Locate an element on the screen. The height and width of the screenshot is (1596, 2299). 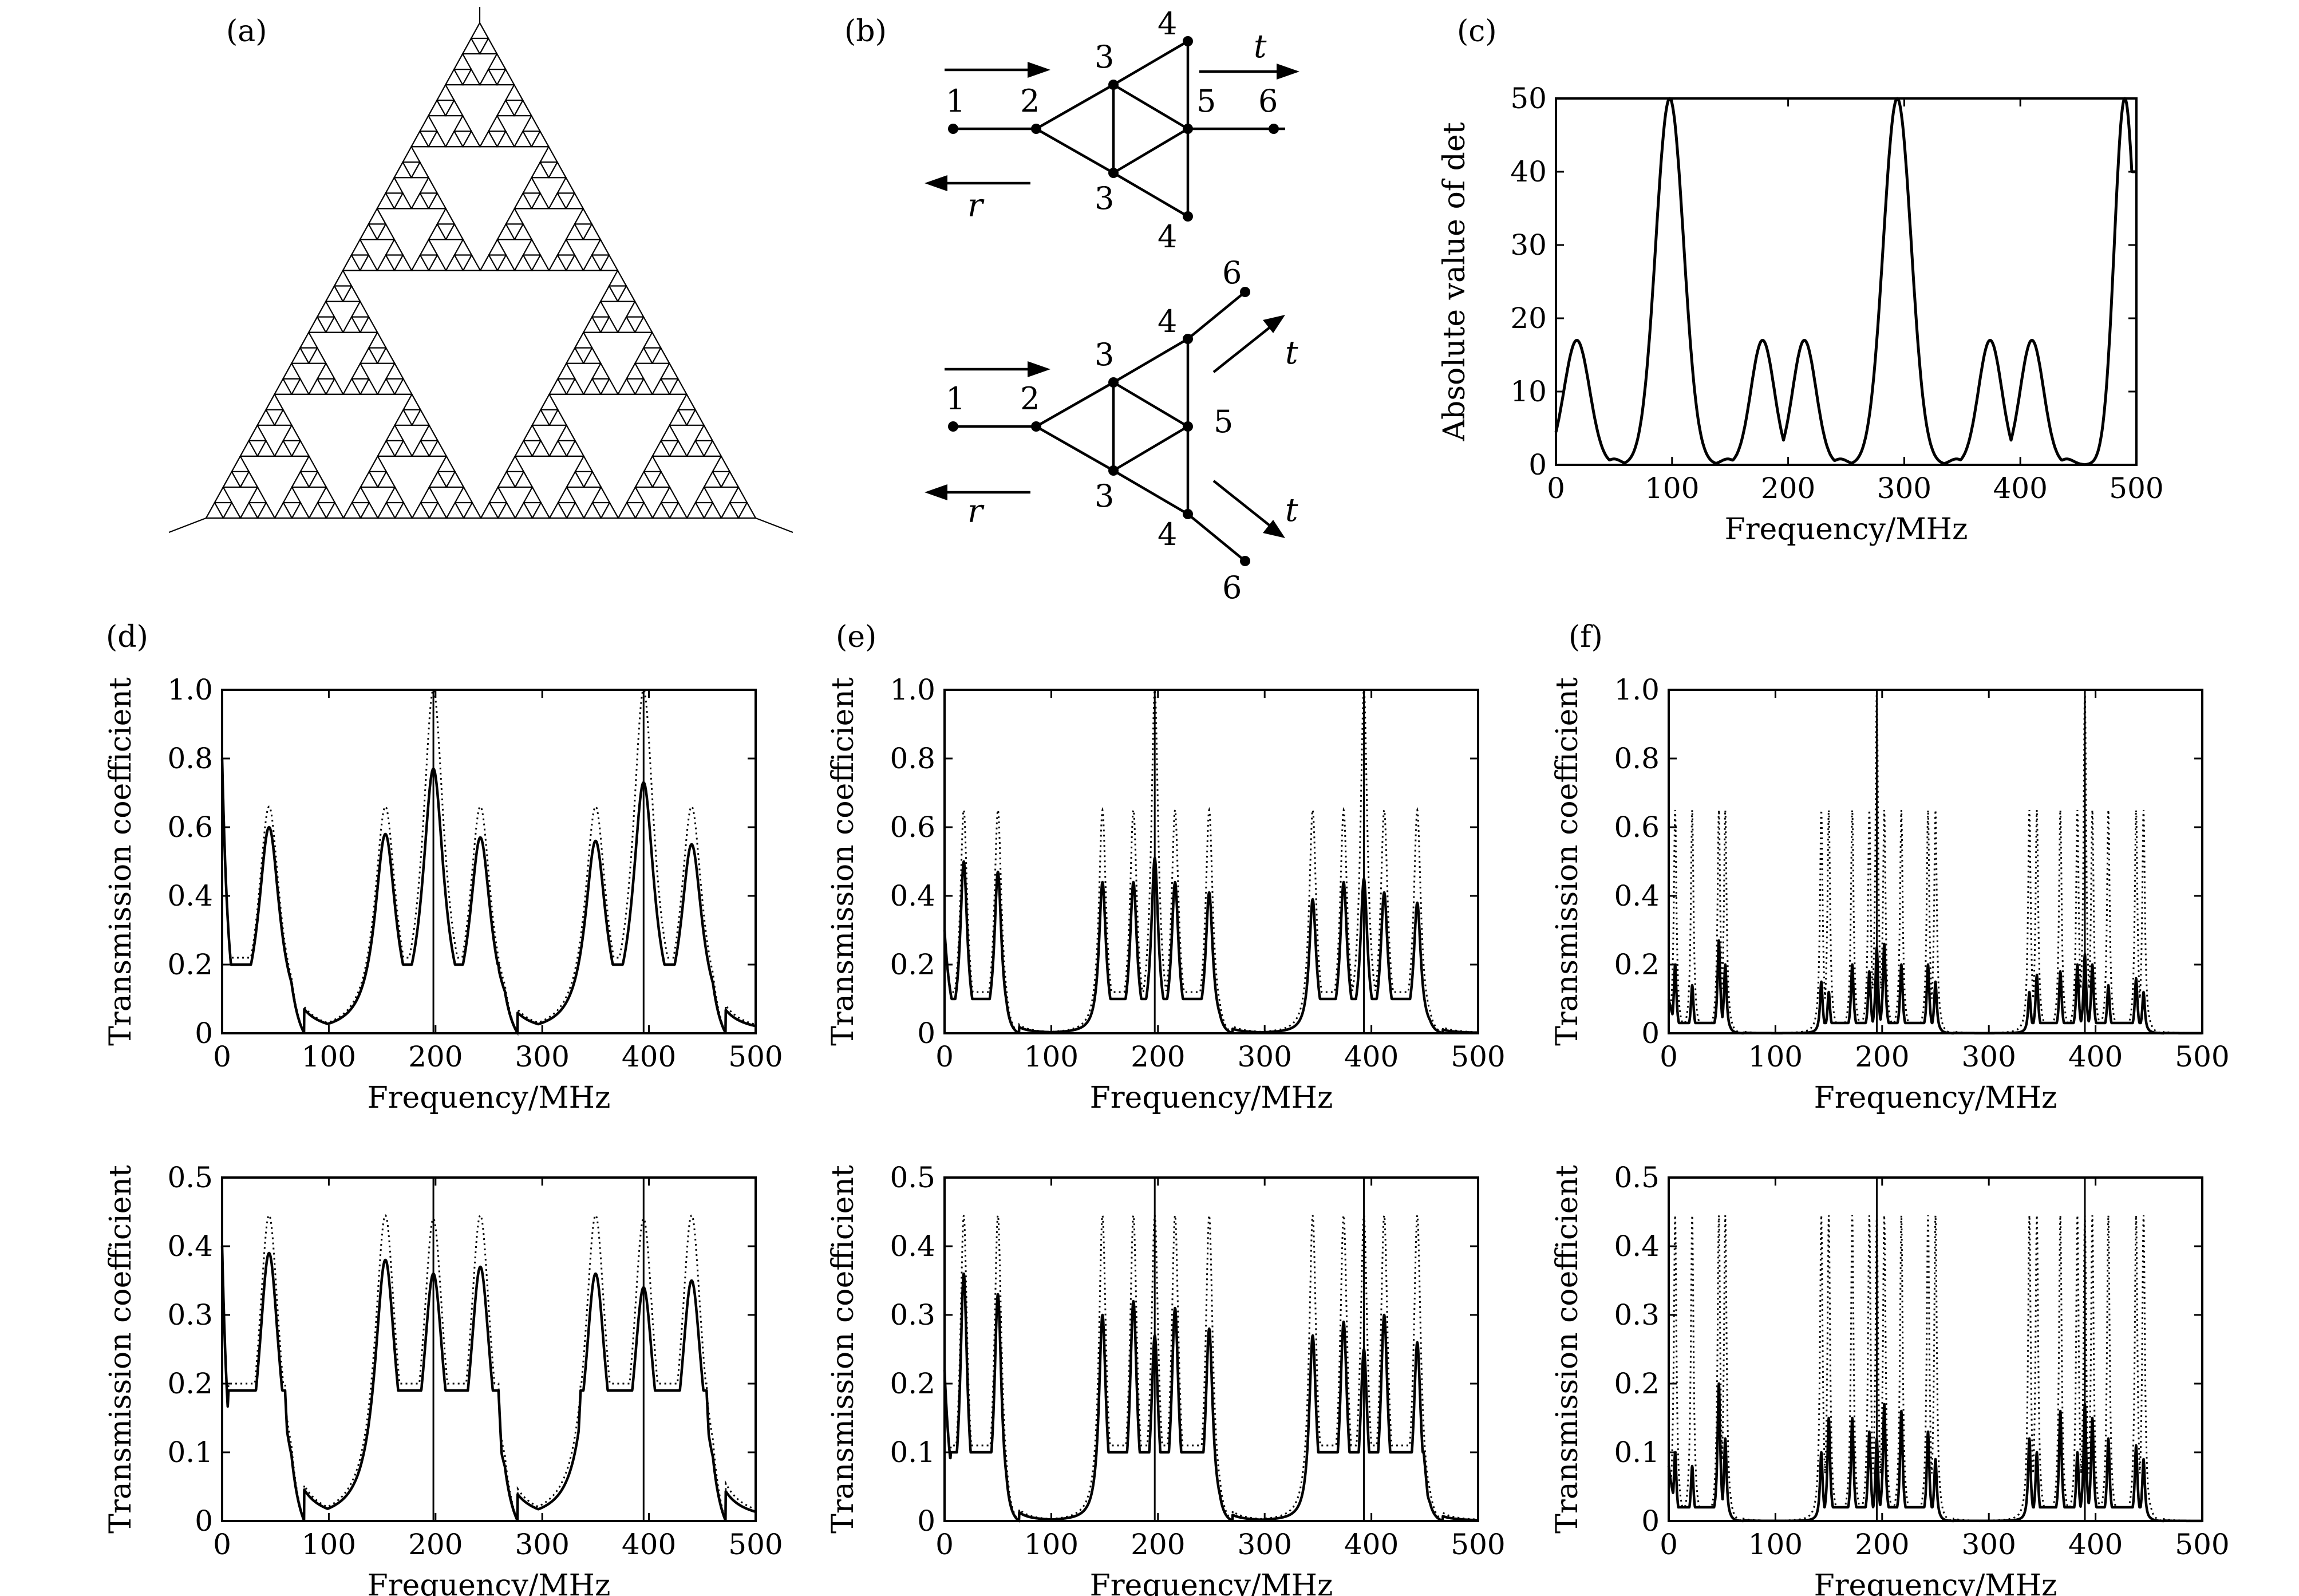
y-tick-label: 10 is located at coordinates (1528, 392).